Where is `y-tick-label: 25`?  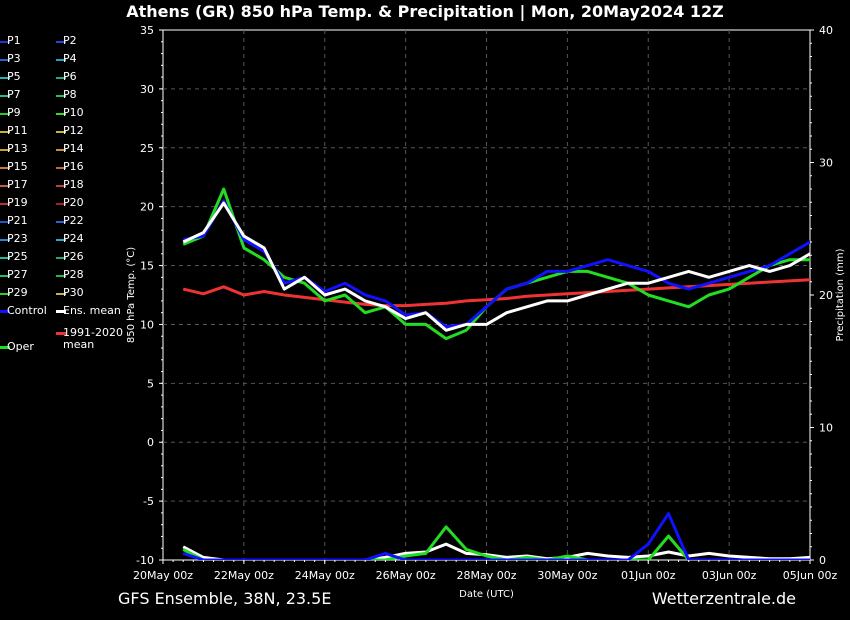 y-tick-label: 25 is located at coordinates (147, 148).